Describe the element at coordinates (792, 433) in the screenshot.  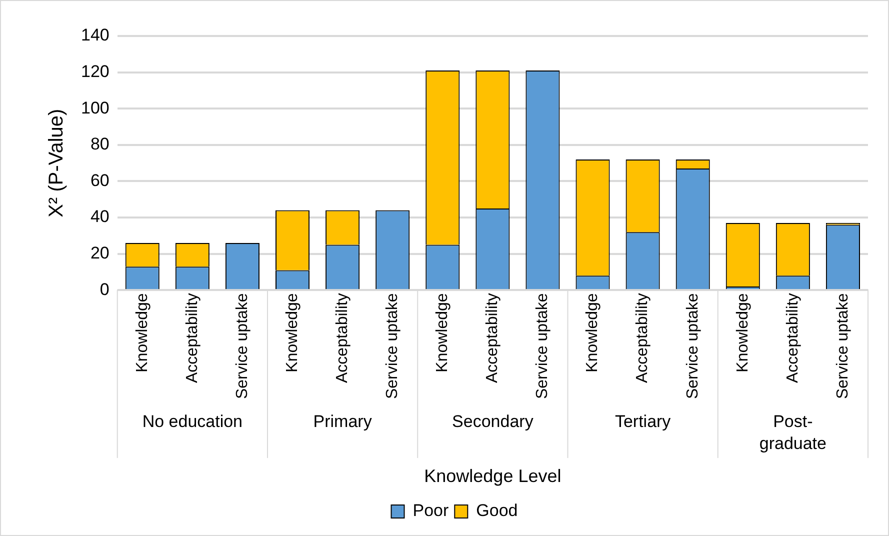
I see `text: Post- graduate` at that location.